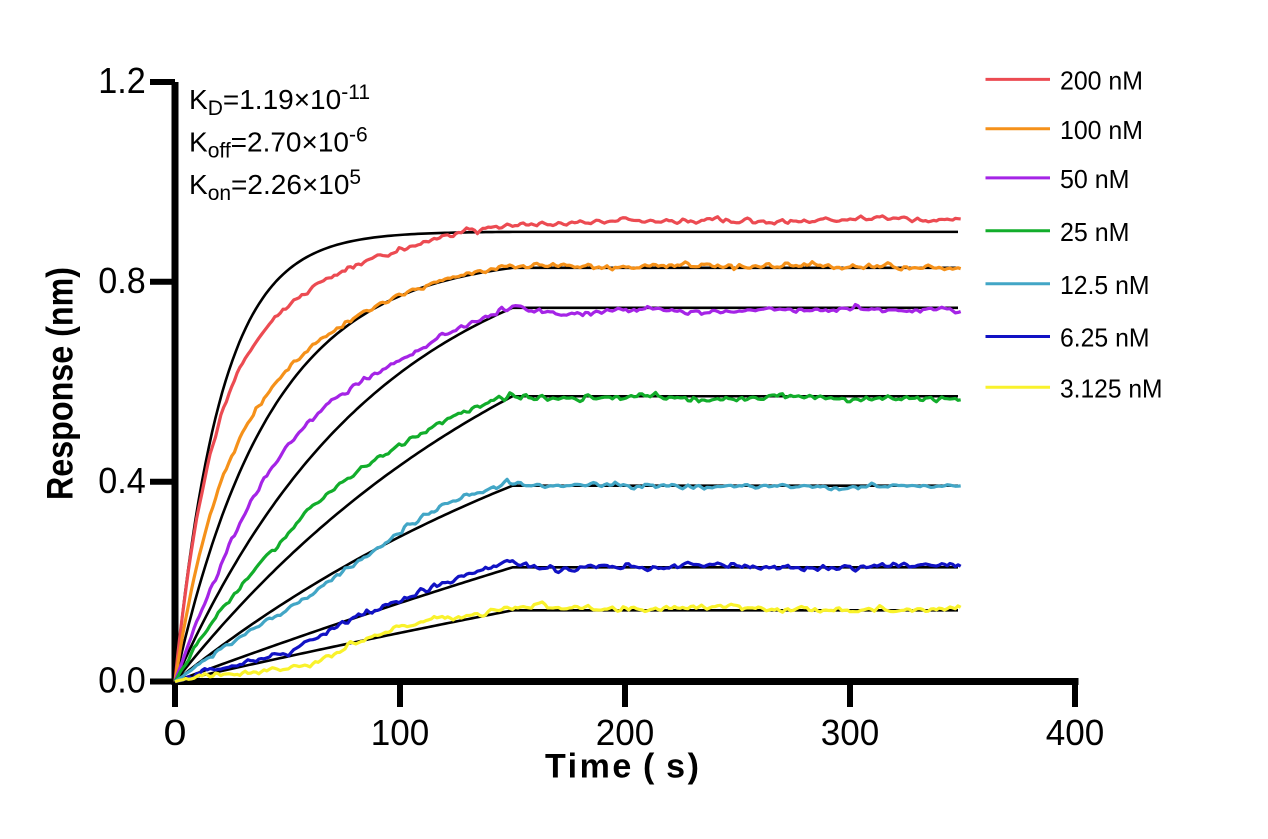 This screenshot has height=839, width=1268. What do you see at coordinates (1095, 232) in the screenshot?
I see `svg-text: 25 nM` at bounding box center [1095, 232].